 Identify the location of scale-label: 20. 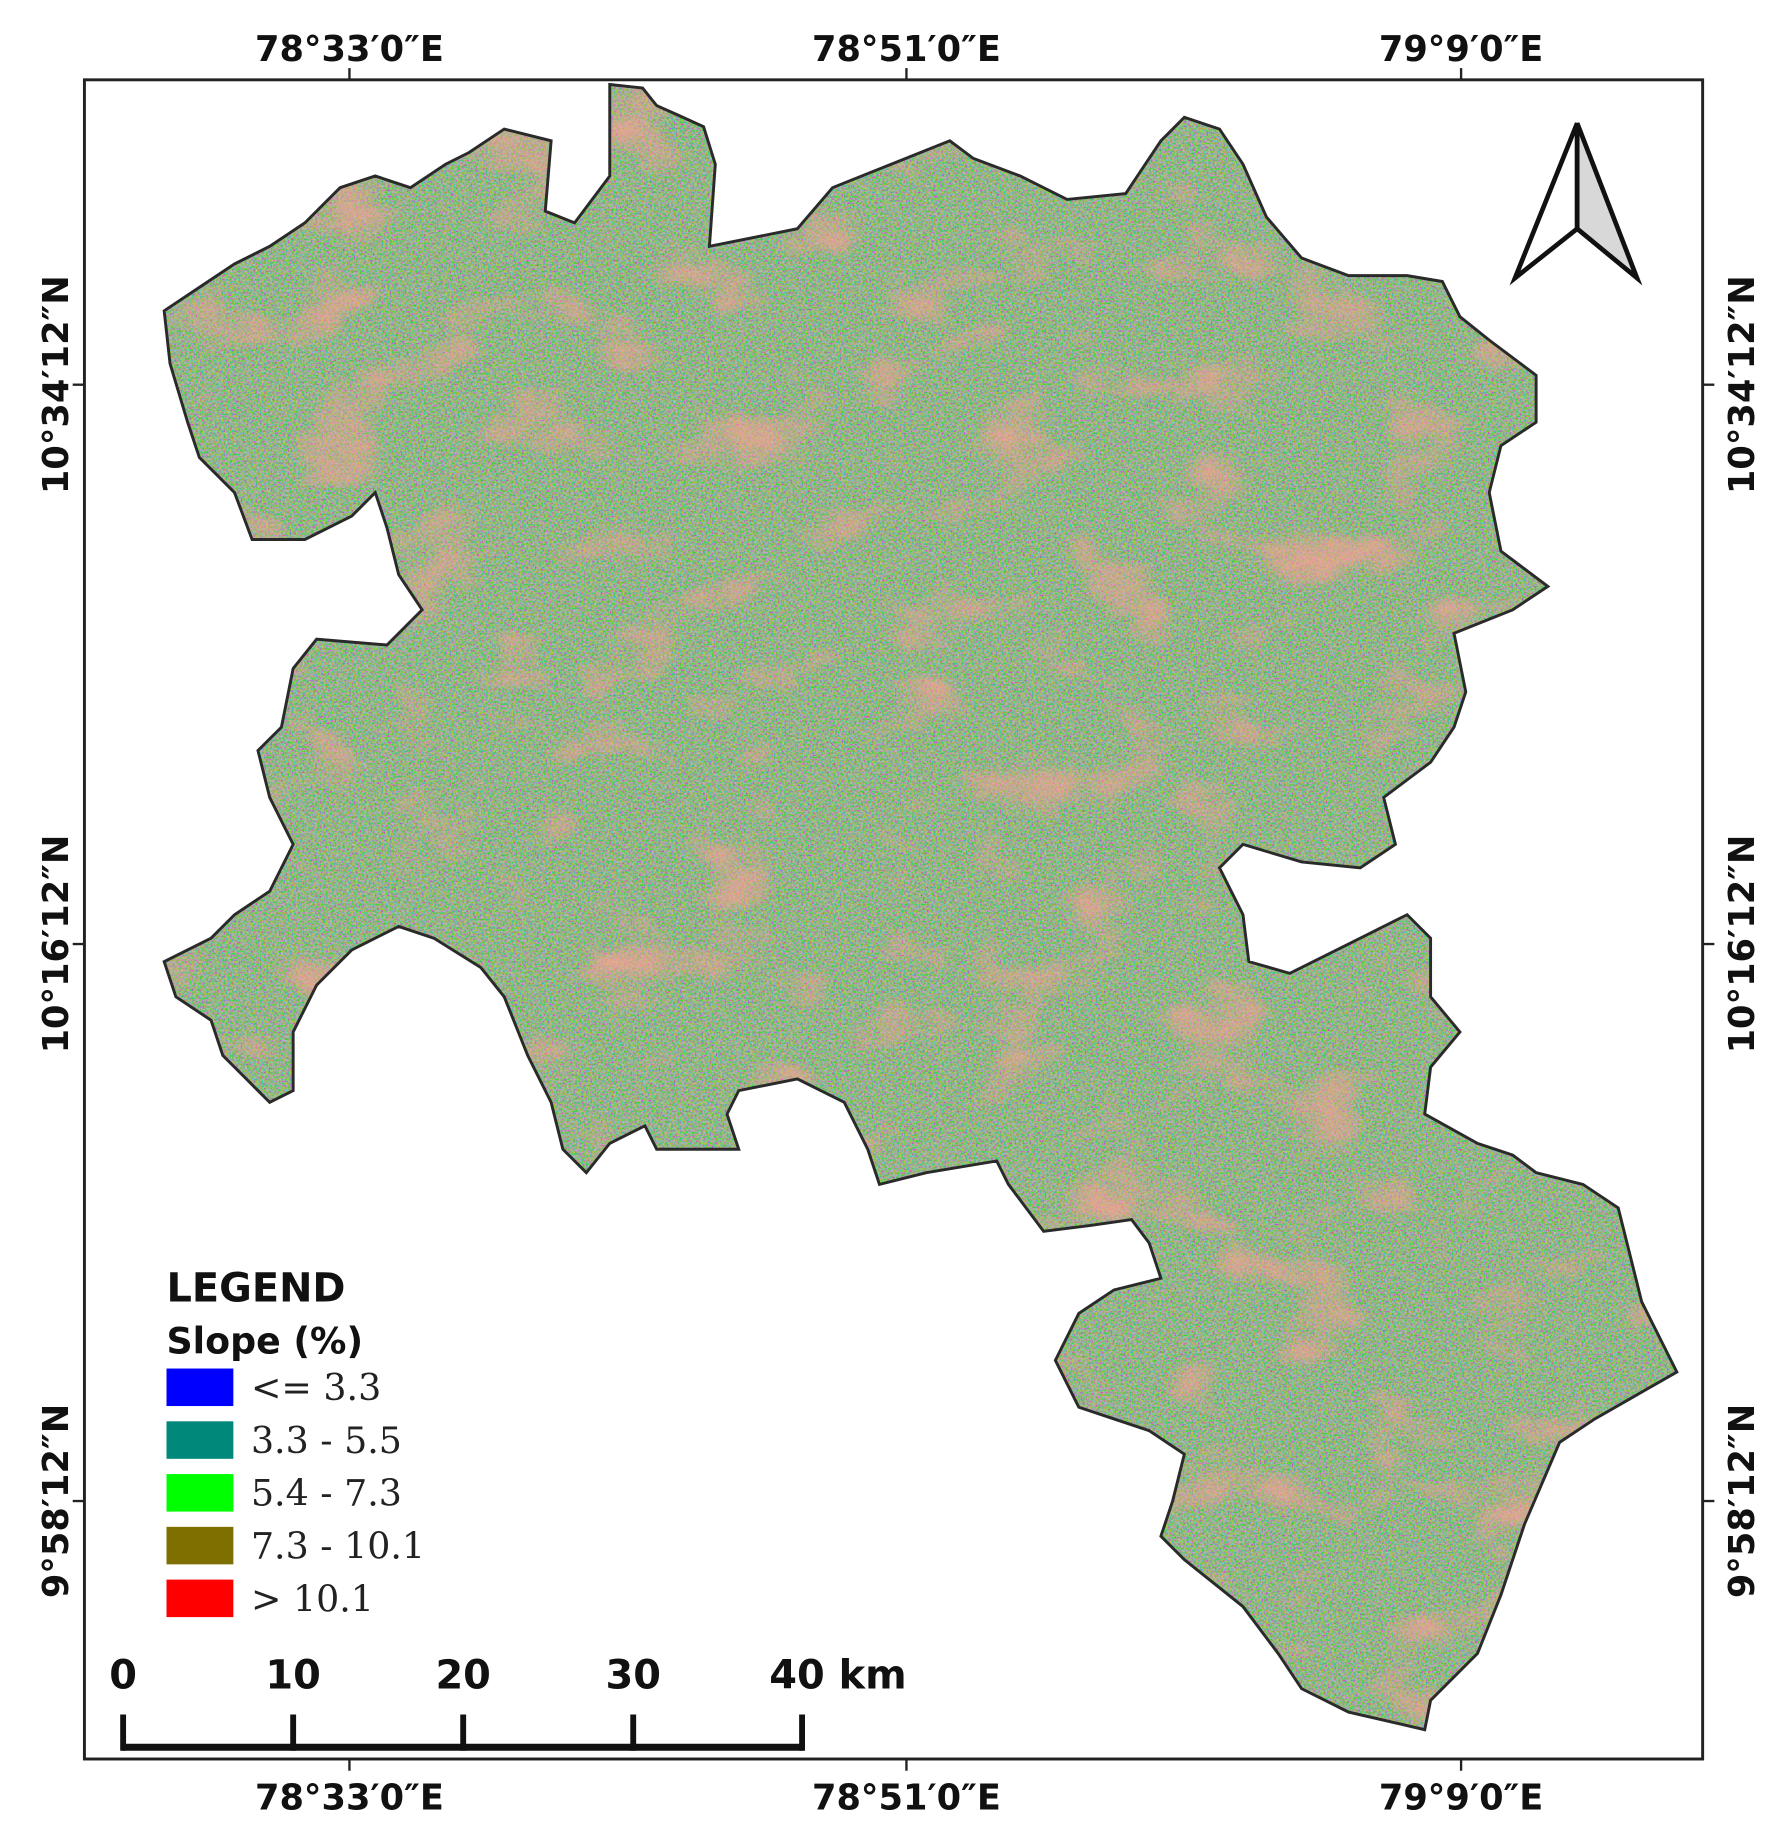
(462, 1676).